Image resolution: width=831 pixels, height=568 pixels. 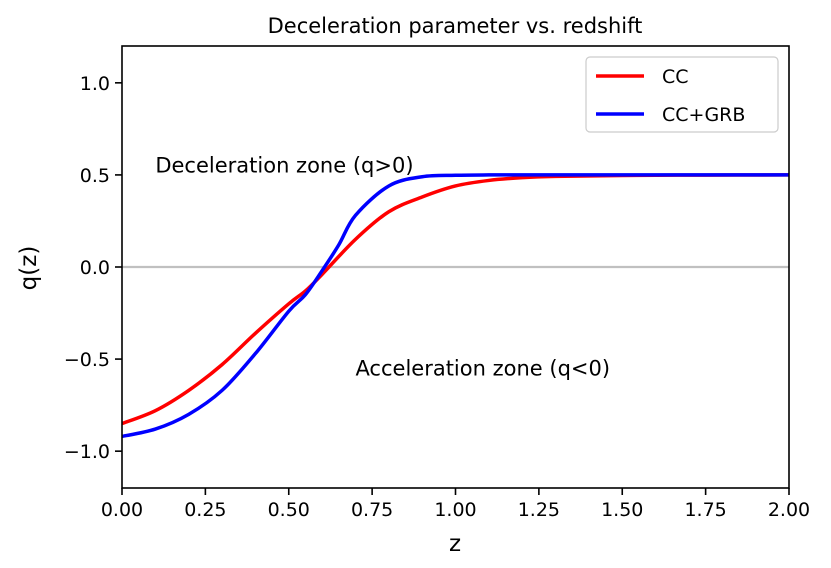 What do you see at coordinates (289, 510) in the screenshot?
I see `x-tick-label: 0.50` at bounding box center [289, 510].